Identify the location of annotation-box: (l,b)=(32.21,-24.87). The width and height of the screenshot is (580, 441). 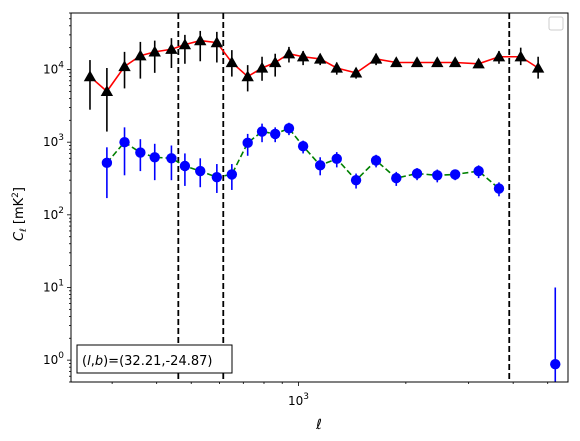
(154, 359).